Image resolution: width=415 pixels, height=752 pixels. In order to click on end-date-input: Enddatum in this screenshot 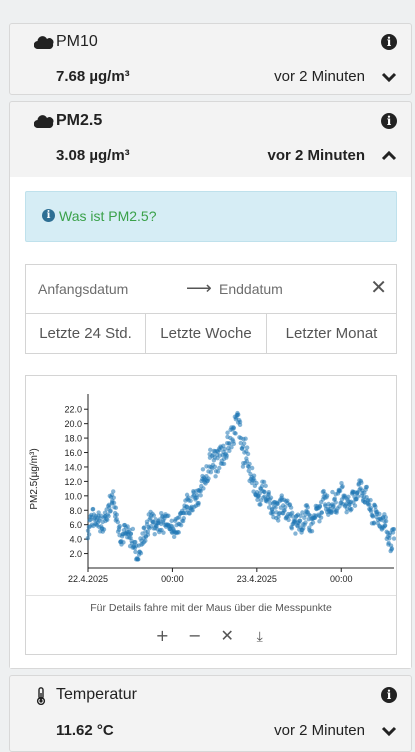, I will do `click(251, 289)`.